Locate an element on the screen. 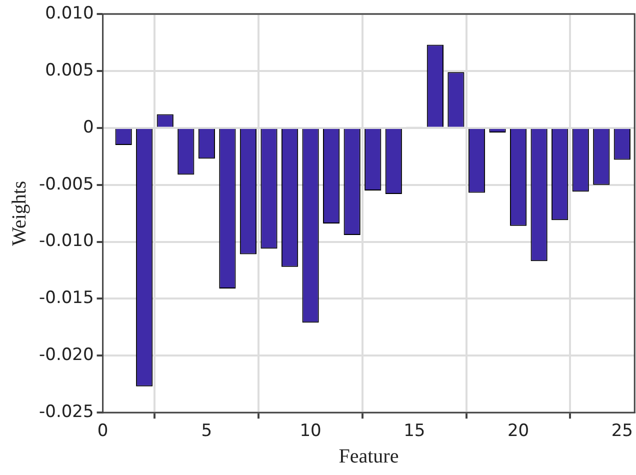  y-tick-label: 0 is located at coordinates (88, 127).